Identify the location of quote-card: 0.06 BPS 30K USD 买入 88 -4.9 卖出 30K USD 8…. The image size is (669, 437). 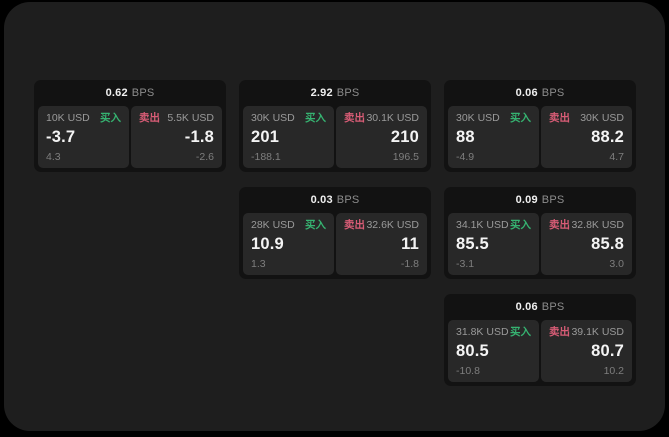
(540, 126).